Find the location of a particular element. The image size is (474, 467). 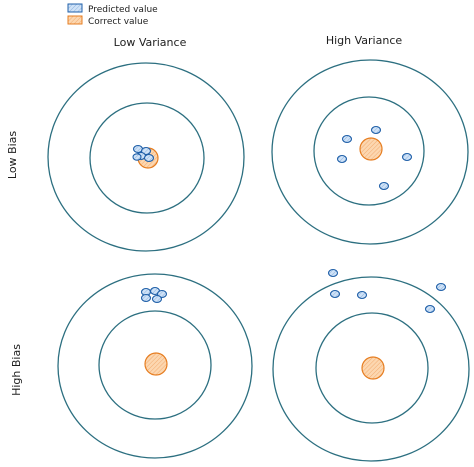

correct-swatch-icon is located at coordinates (75, 20).